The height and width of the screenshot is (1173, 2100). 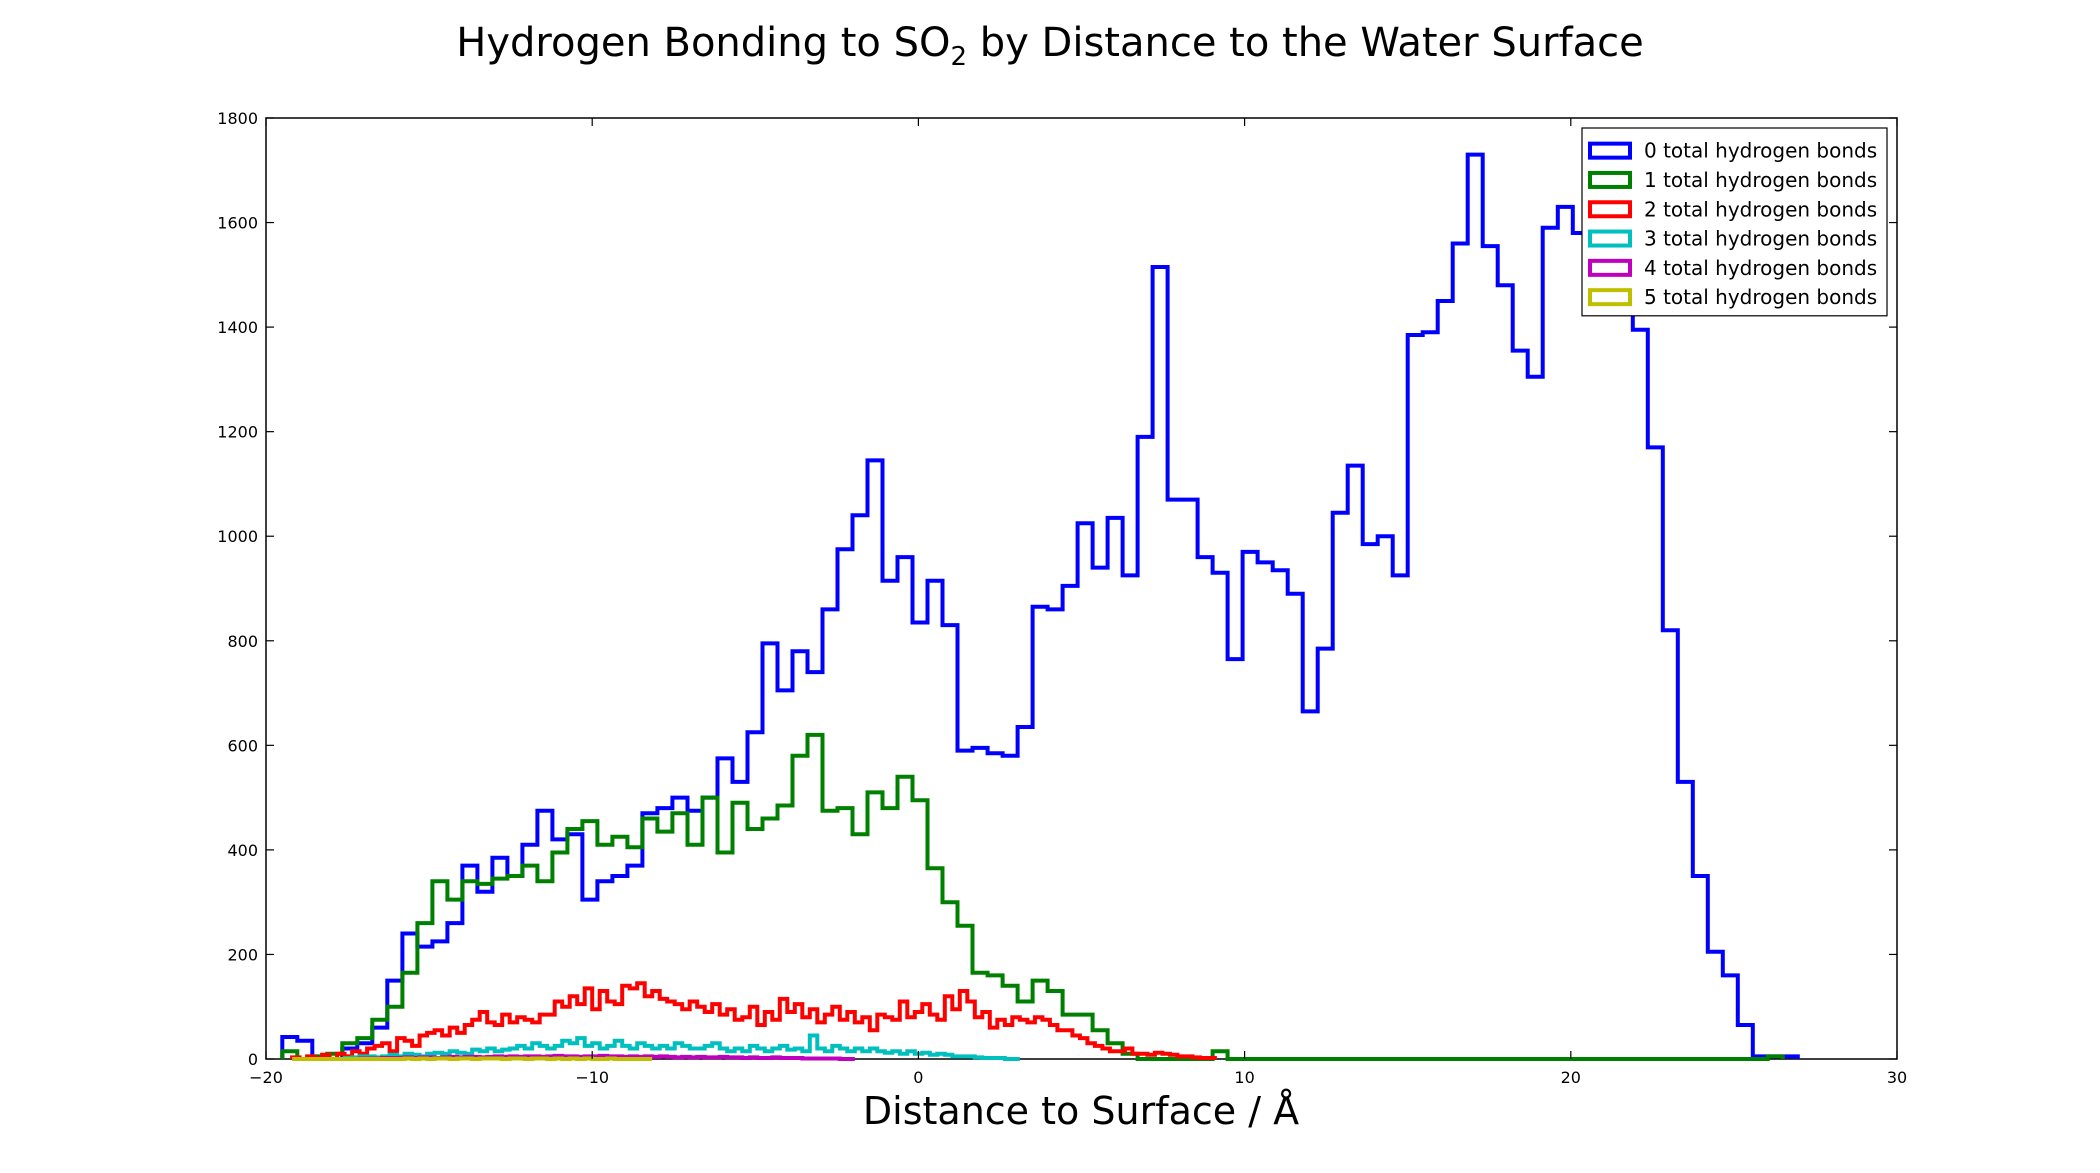 I want to click on chart-title-main: Hydrogen Bonding to SO, so click(x=703, y=43).